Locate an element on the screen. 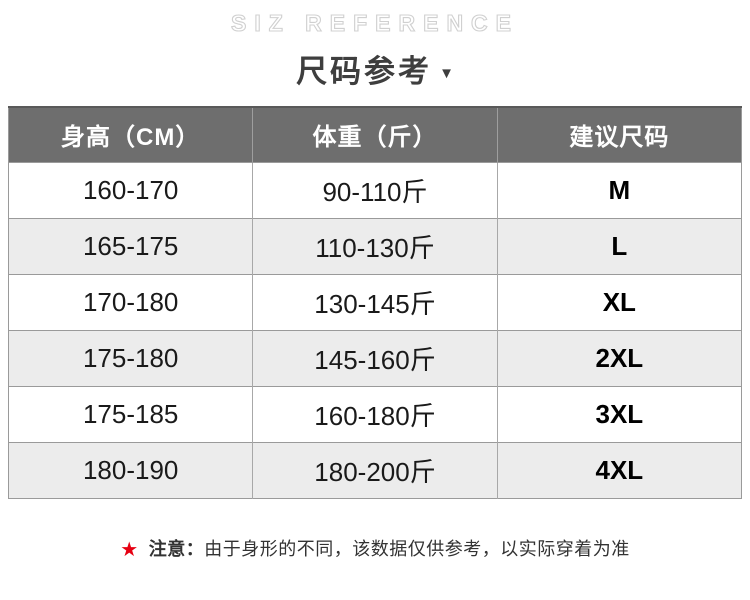 Image resolution: width=750 pixels, height=600 pixels. table-row: 175-180 145-160斤 2XL is located at coordinates (375, 357).